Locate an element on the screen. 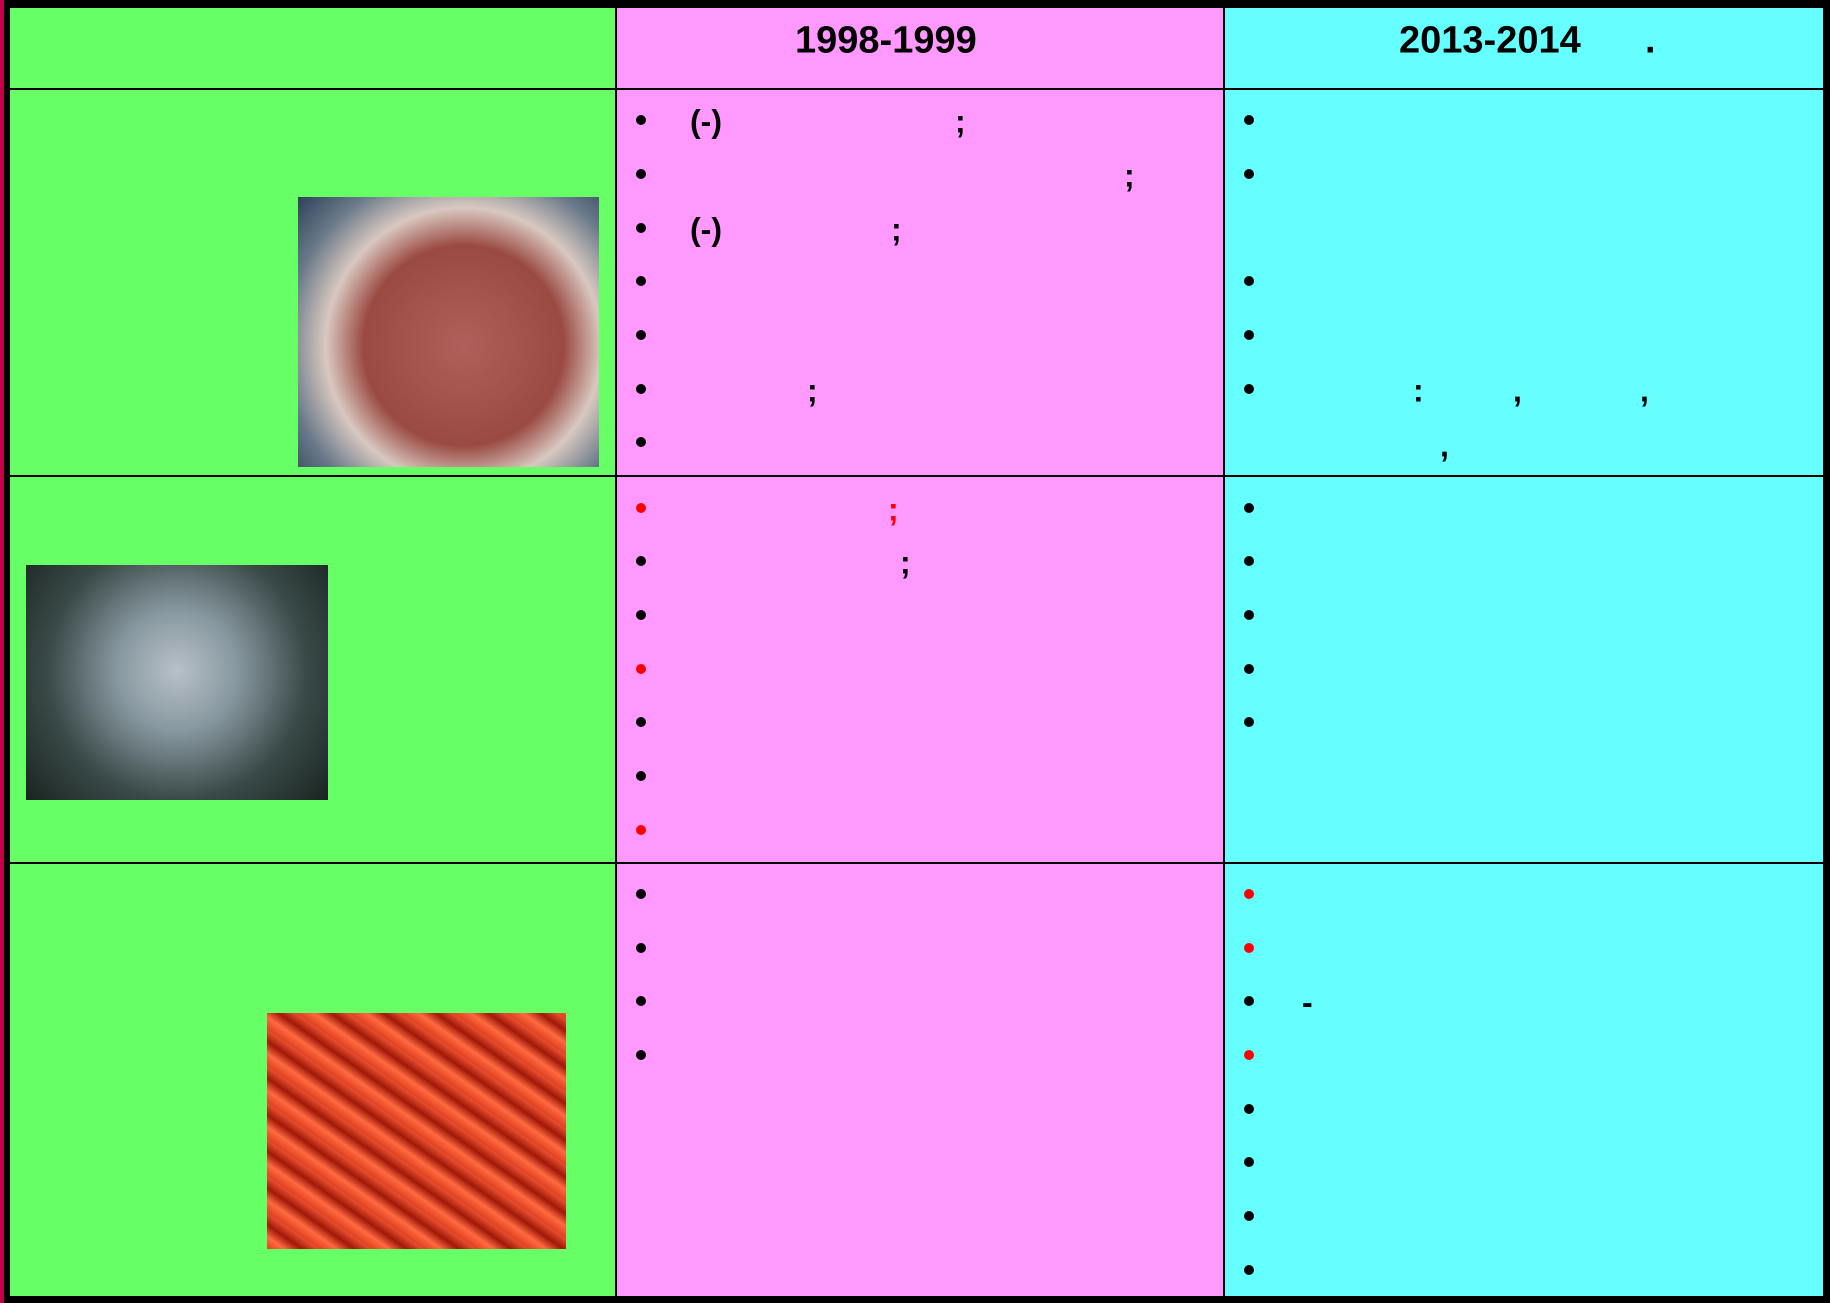  left-edge is located at coordinates (2, 651).